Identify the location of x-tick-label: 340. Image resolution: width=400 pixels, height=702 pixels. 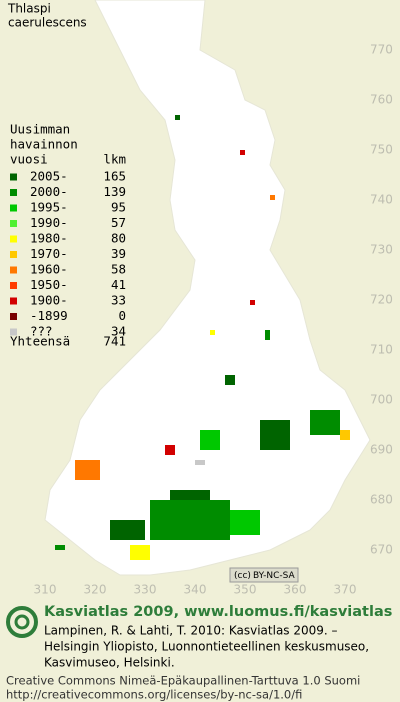
(195, 590).